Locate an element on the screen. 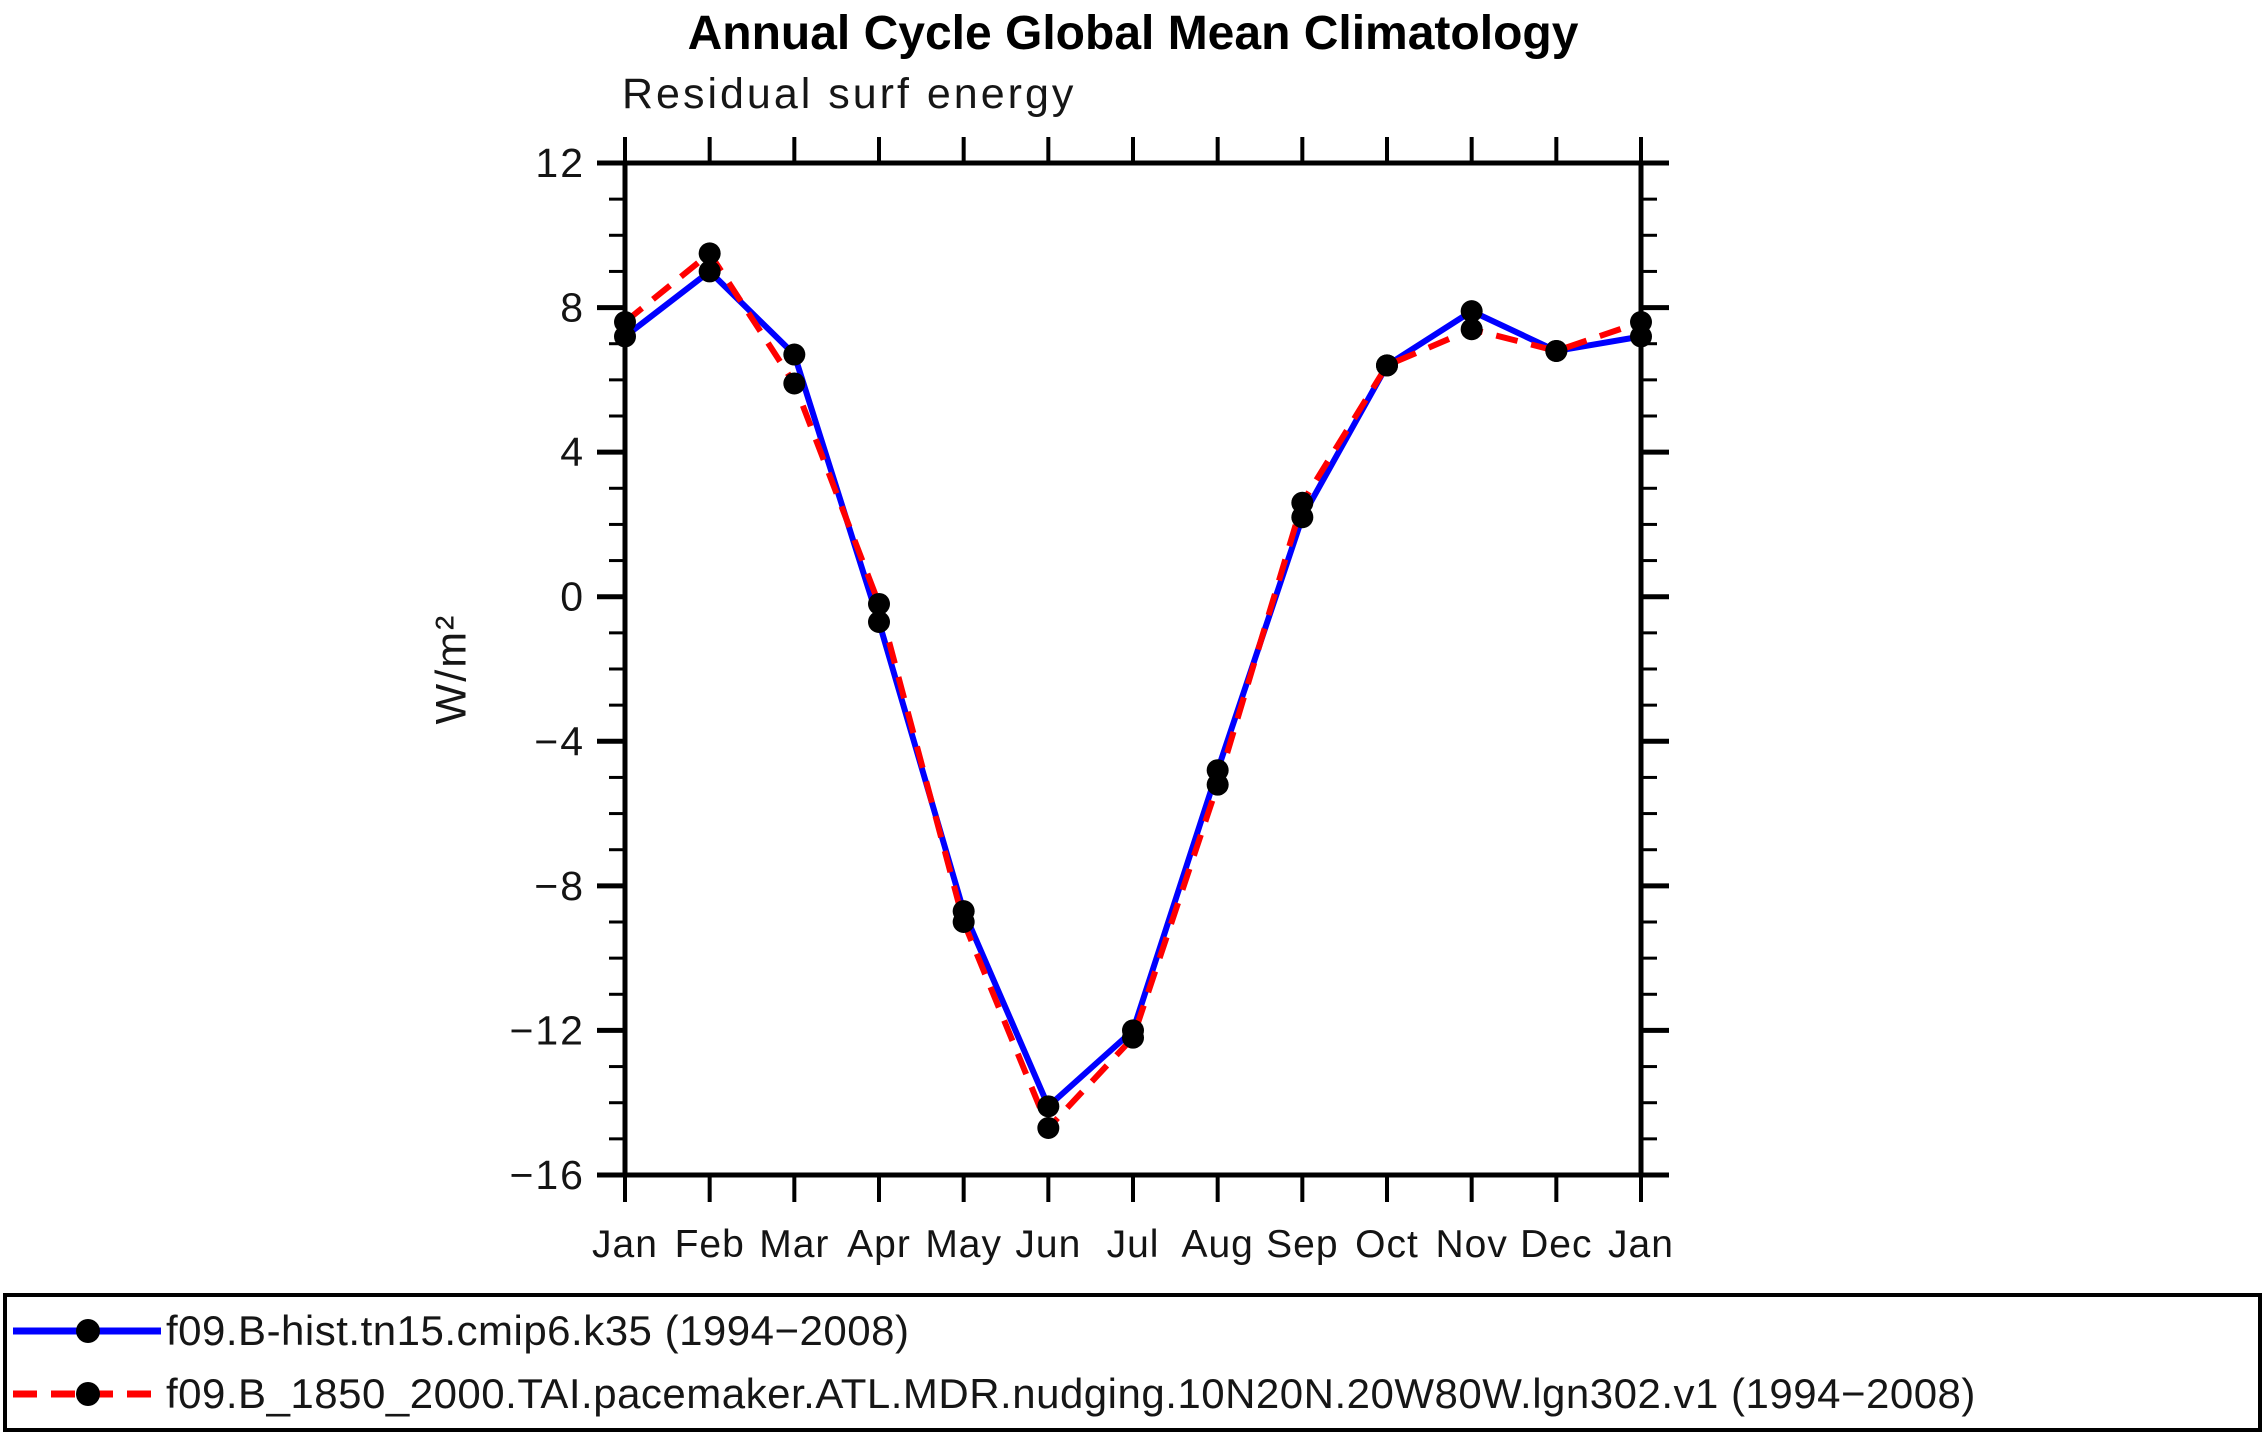 This screenshot has height=1435, width=2265. x-tick-label: Mar is located at coordinates (794, 1244).